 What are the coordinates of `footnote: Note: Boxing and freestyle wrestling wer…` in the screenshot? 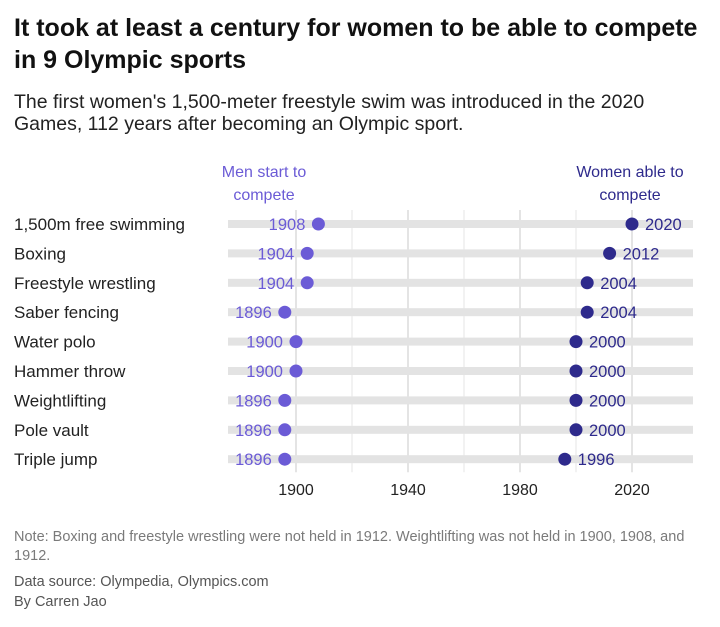 It's located at (349, 546).